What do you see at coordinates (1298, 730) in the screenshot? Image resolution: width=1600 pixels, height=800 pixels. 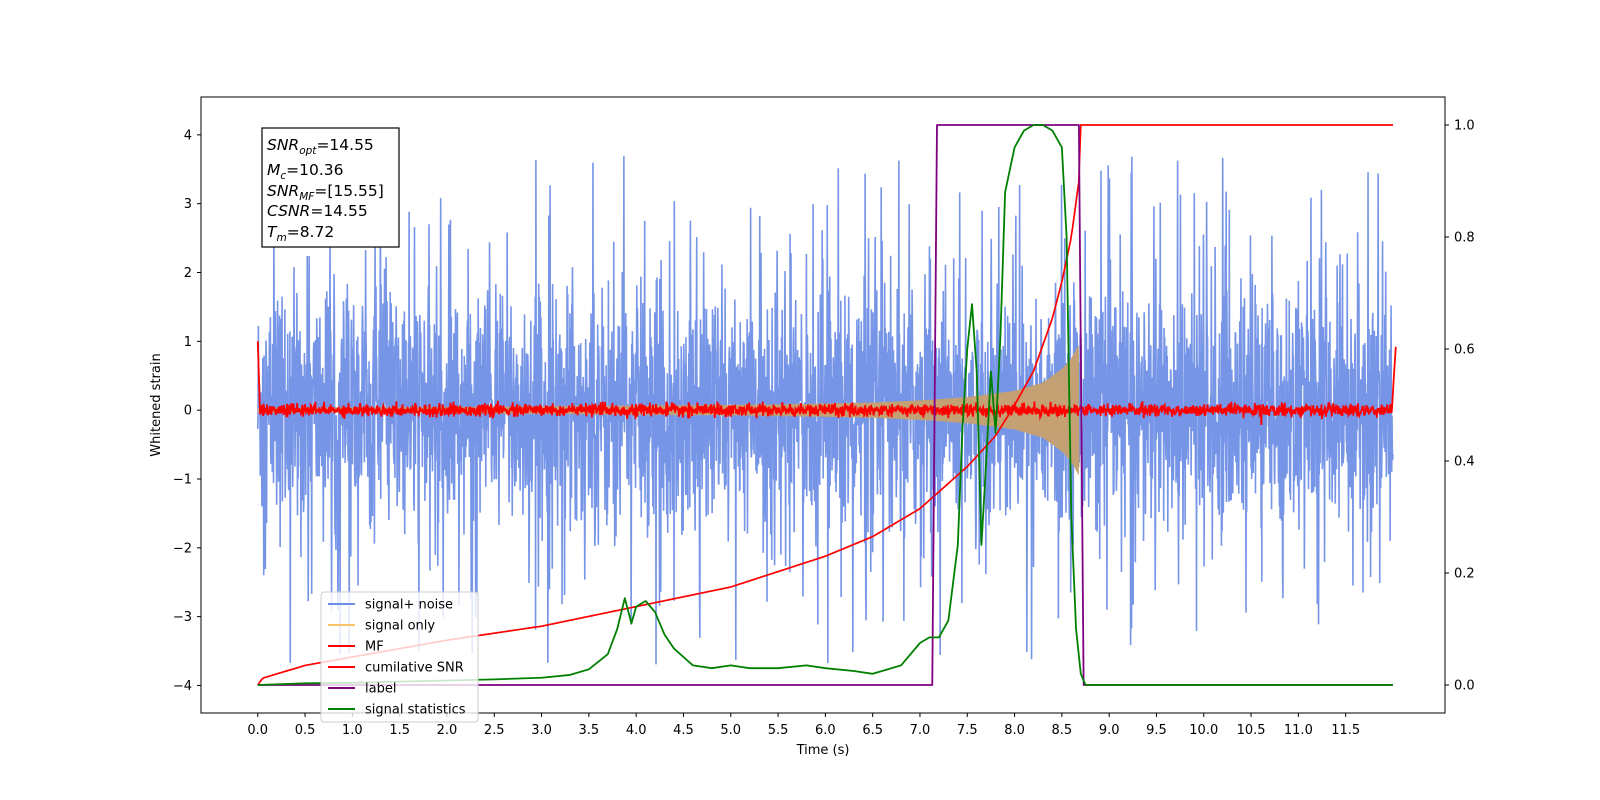 I see `x-tick-label: 11.0` at bounding box center [1298, 730].